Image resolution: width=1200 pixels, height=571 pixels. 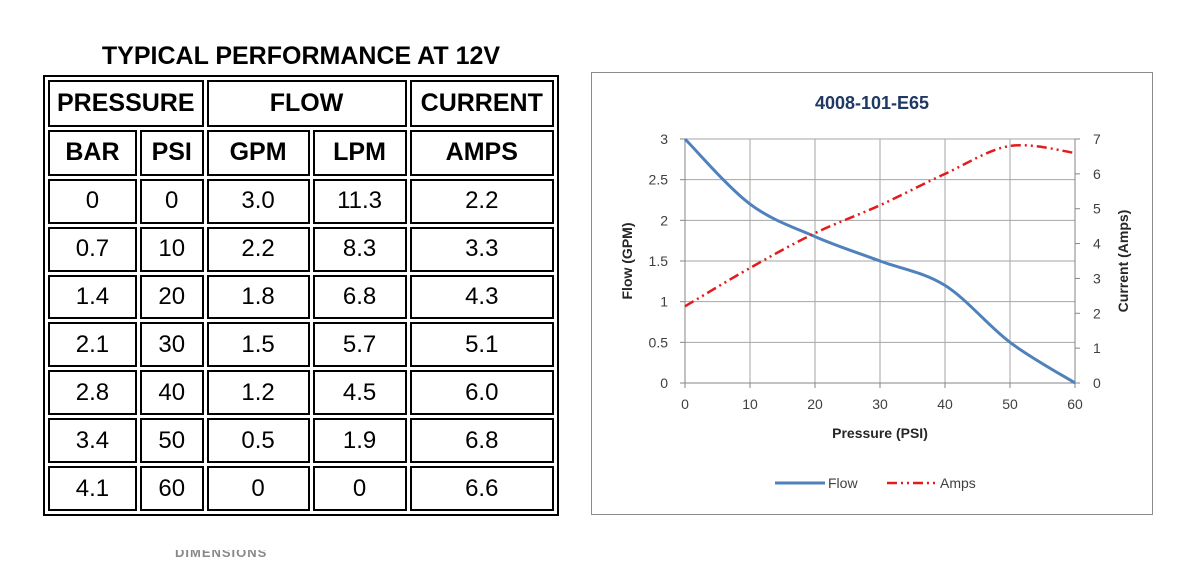 I want to click on header-pressure: PRESSURE, so click(x=126, y=103).